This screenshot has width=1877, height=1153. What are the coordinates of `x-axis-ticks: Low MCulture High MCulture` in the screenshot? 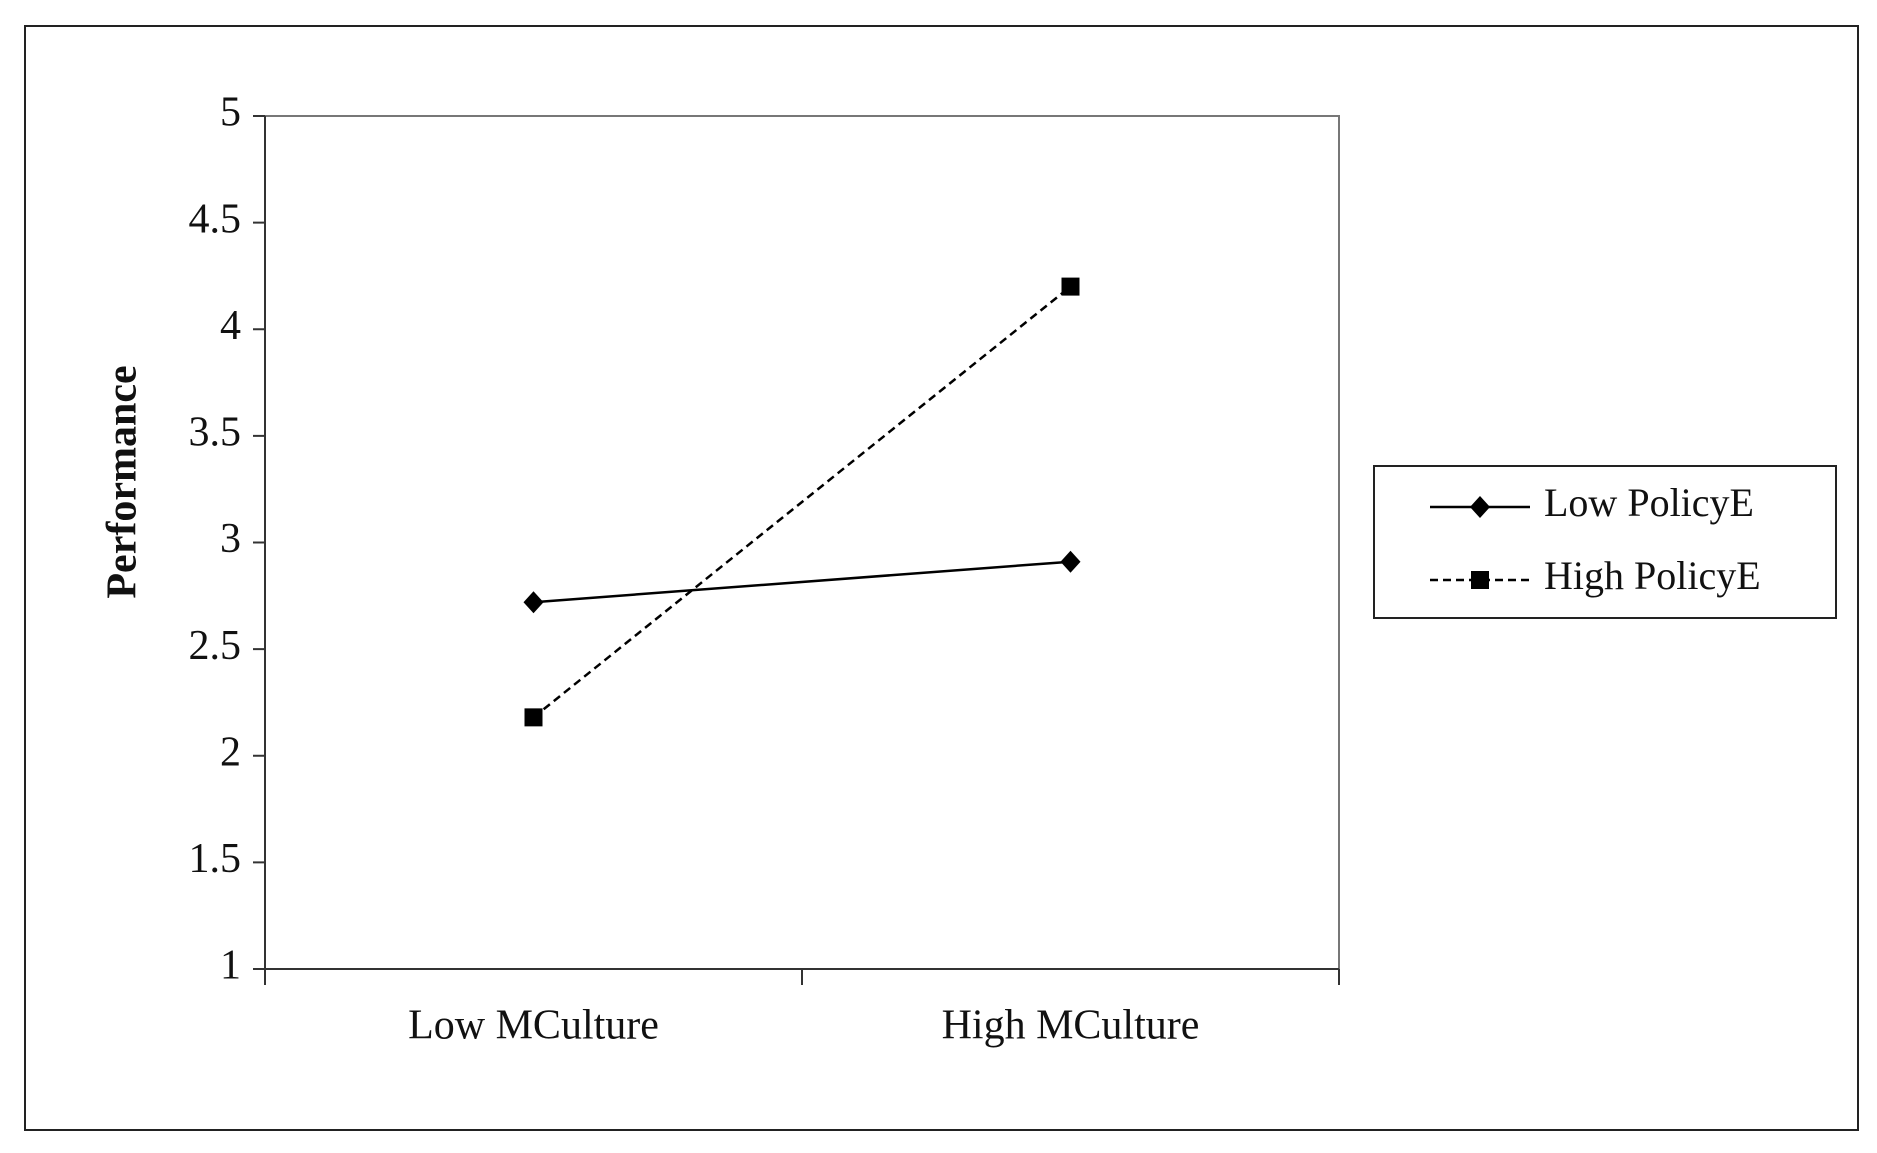 It's located at (802, 1009).